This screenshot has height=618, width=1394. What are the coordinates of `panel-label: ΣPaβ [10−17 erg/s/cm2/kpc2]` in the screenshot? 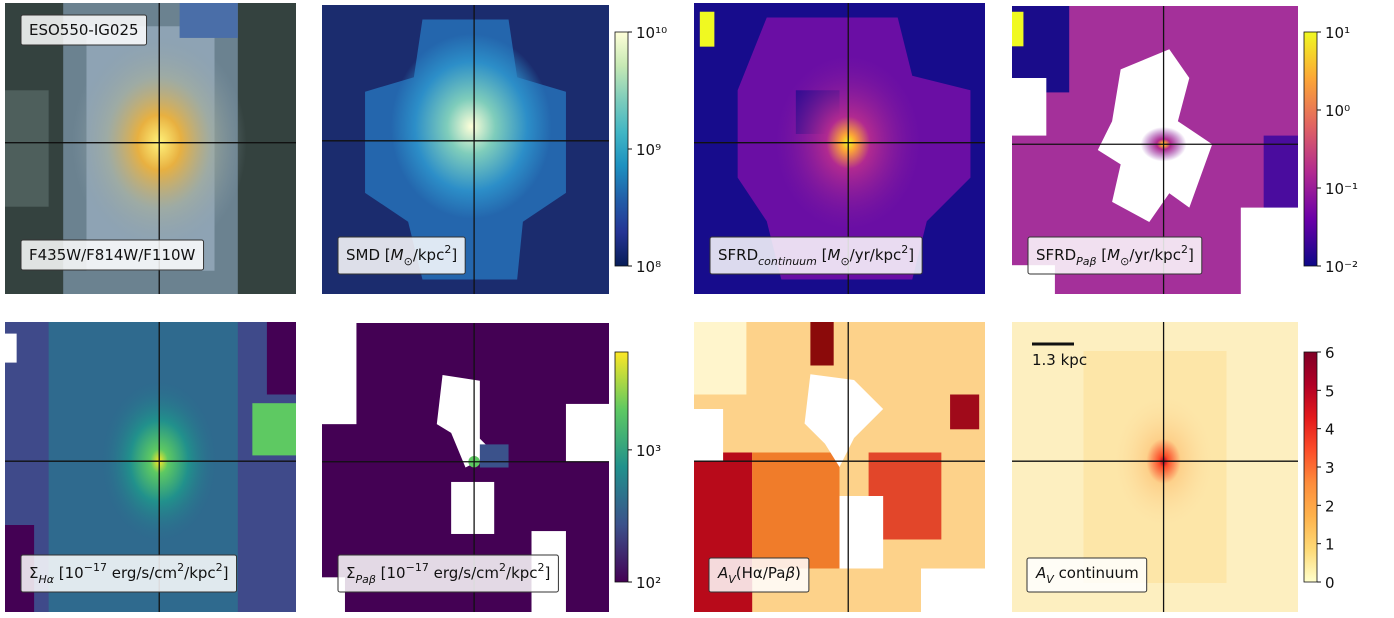 It's located at (448, 573).